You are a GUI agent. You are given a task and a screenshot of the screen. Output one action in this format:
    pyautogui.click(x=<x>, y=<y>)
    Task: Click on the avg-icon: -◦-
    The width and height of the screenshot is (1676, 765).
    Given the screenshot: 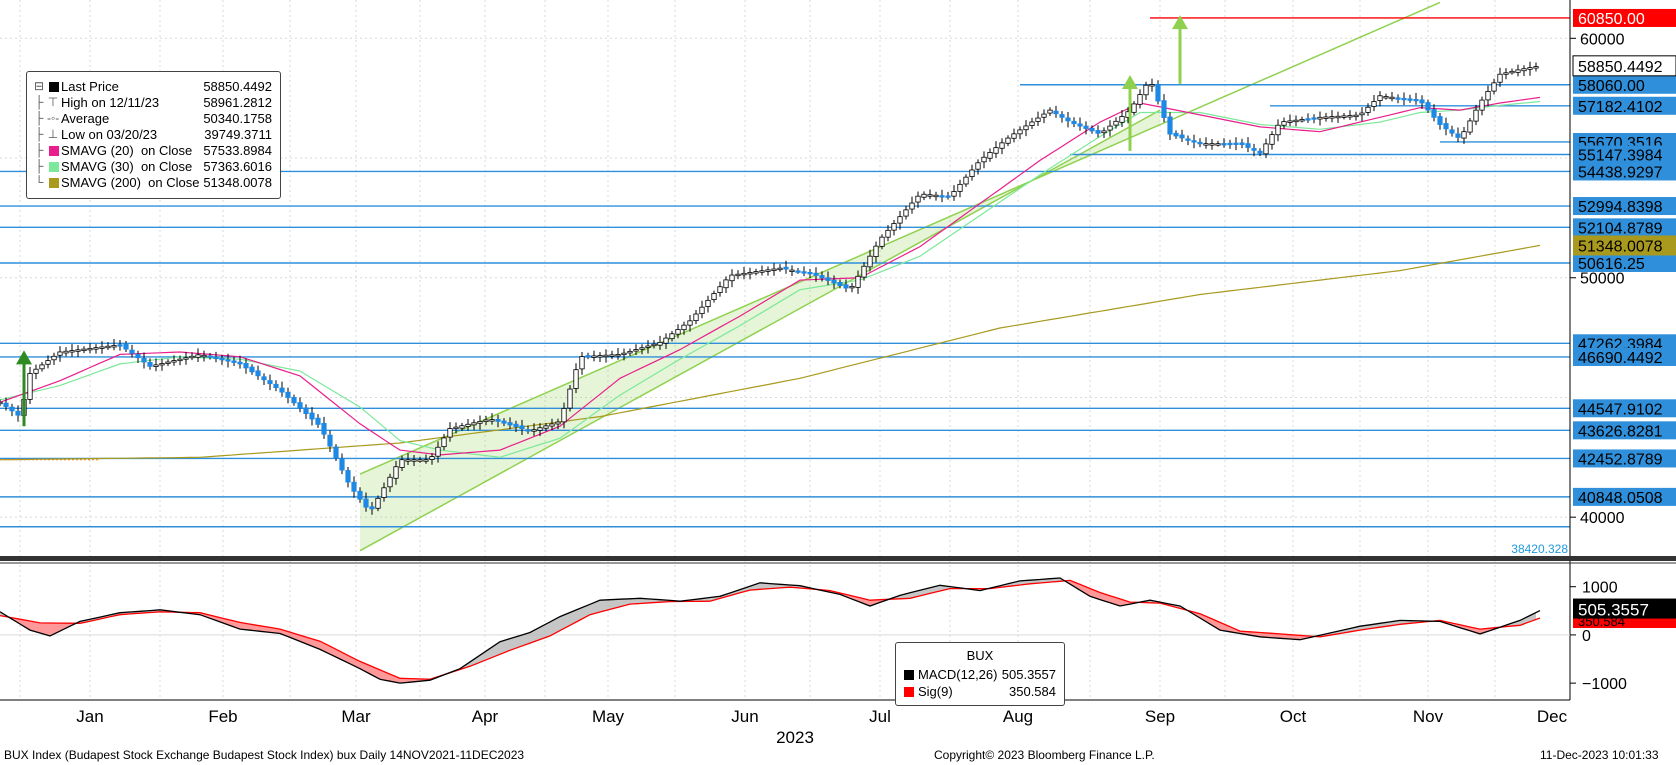 What is the action you would take?
    pyautogui.click(x=53, y=118)
    